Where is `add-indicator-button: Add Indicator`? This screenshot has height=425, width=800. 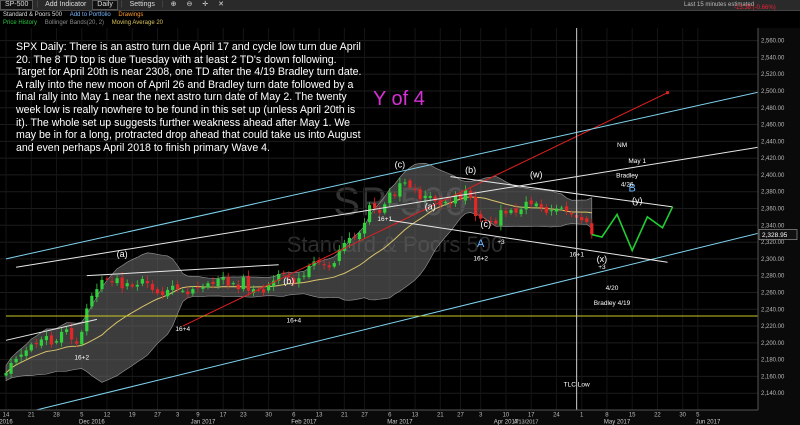
add-indicator-button: Add Indicator is located at coordinates (66, 4).